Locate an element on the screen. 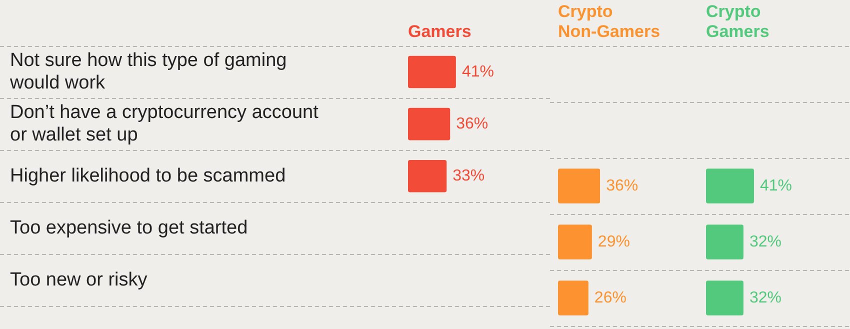  y-tick-label: Higher likelihood to be scammed is located at coordinates (148, 175).